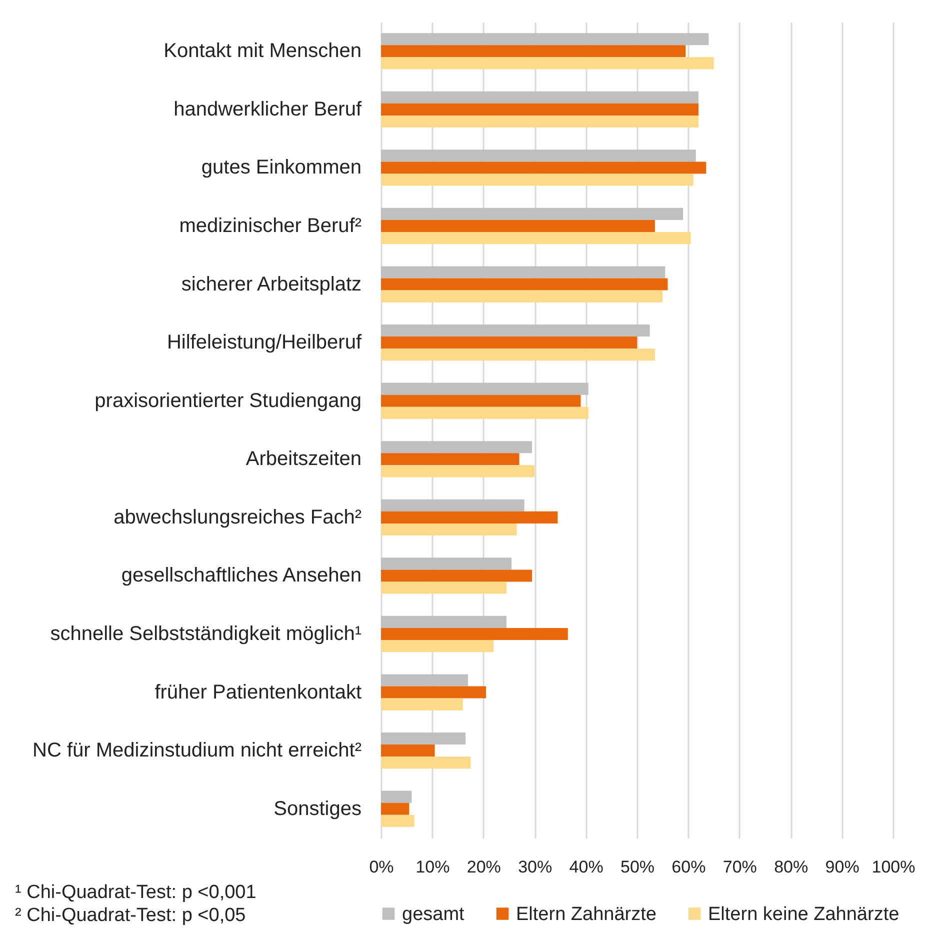 This screenshot has width=931, height=932. Describe the element at coordinates (586, 914) in the screenshot. I see `legend-label: Eltern Zahnärzte` at that location.